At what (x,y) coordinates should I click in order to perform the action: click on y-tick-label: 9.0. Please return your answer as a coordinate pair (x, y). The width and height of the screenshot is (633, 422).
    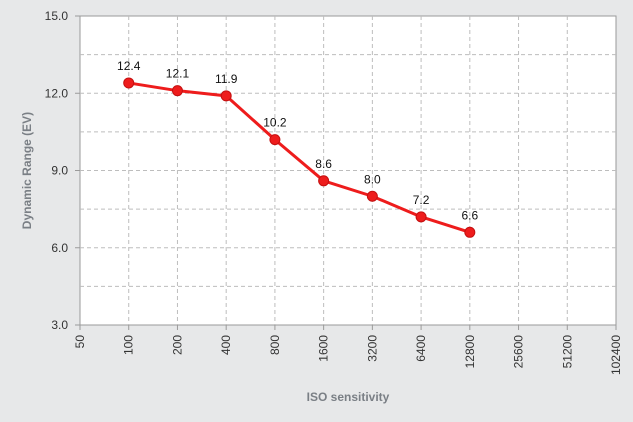
    Looking at the image, I should click on (59, 171).